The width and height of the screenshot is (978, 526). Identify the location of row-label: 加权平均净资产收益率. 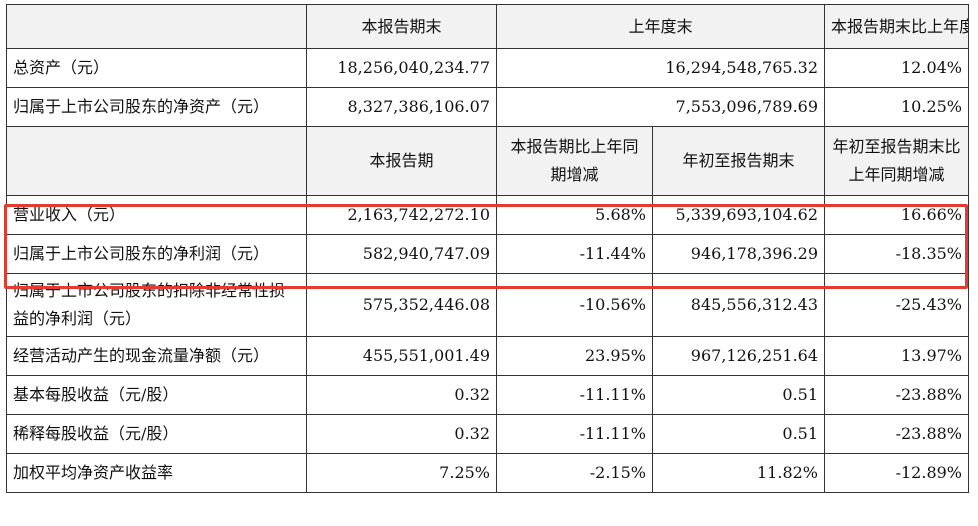
(156, 473).